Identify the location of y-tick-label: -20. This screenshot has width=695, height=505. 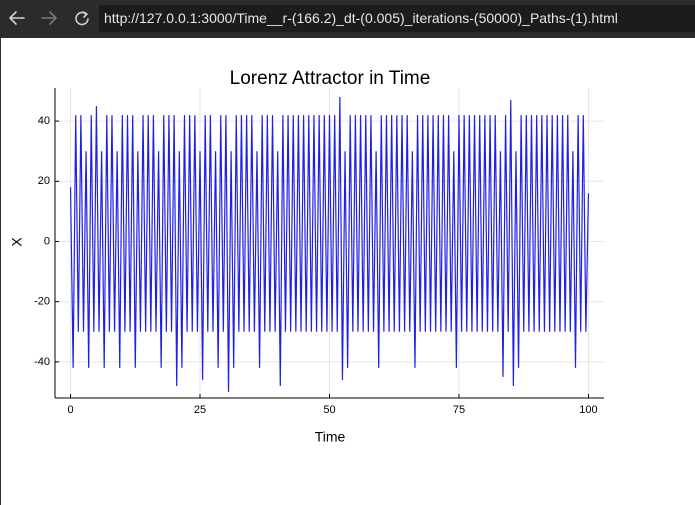
(42, 302).